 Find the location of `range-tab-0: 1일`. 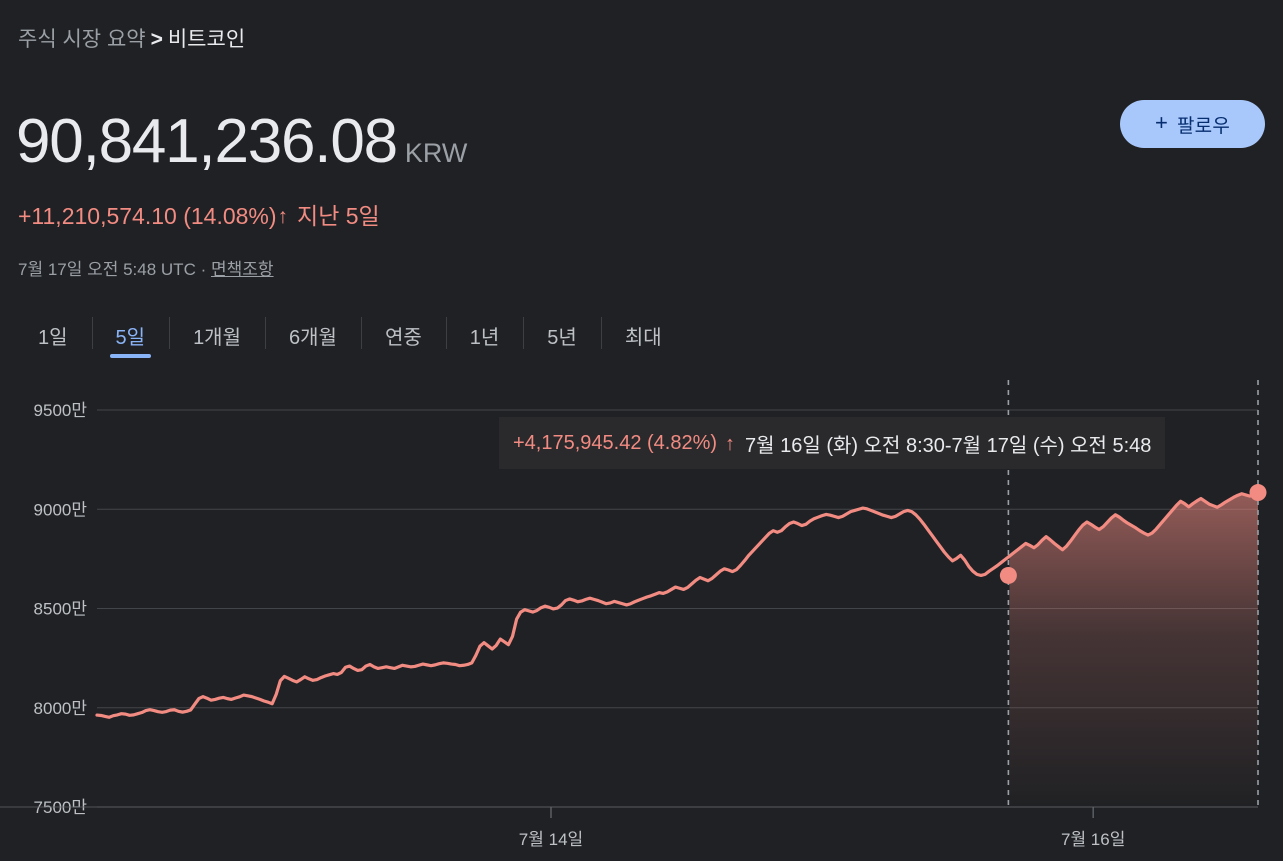

range-tab-0: 1일 is located at coordinates (53, 335).